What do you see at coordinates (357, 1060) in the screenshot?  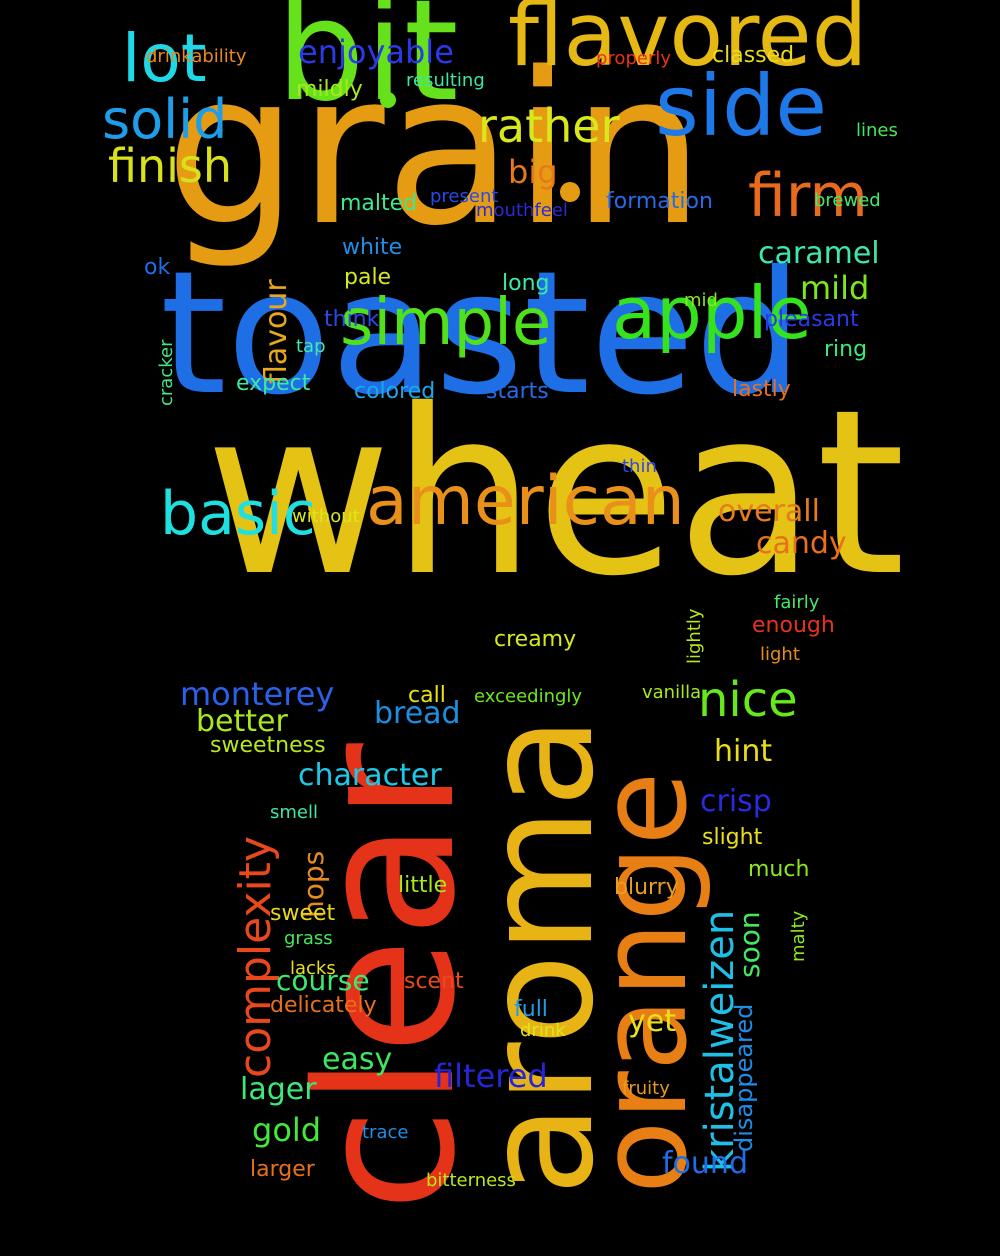 I see `word-easy: easy` at bounding box center [357, 1060].